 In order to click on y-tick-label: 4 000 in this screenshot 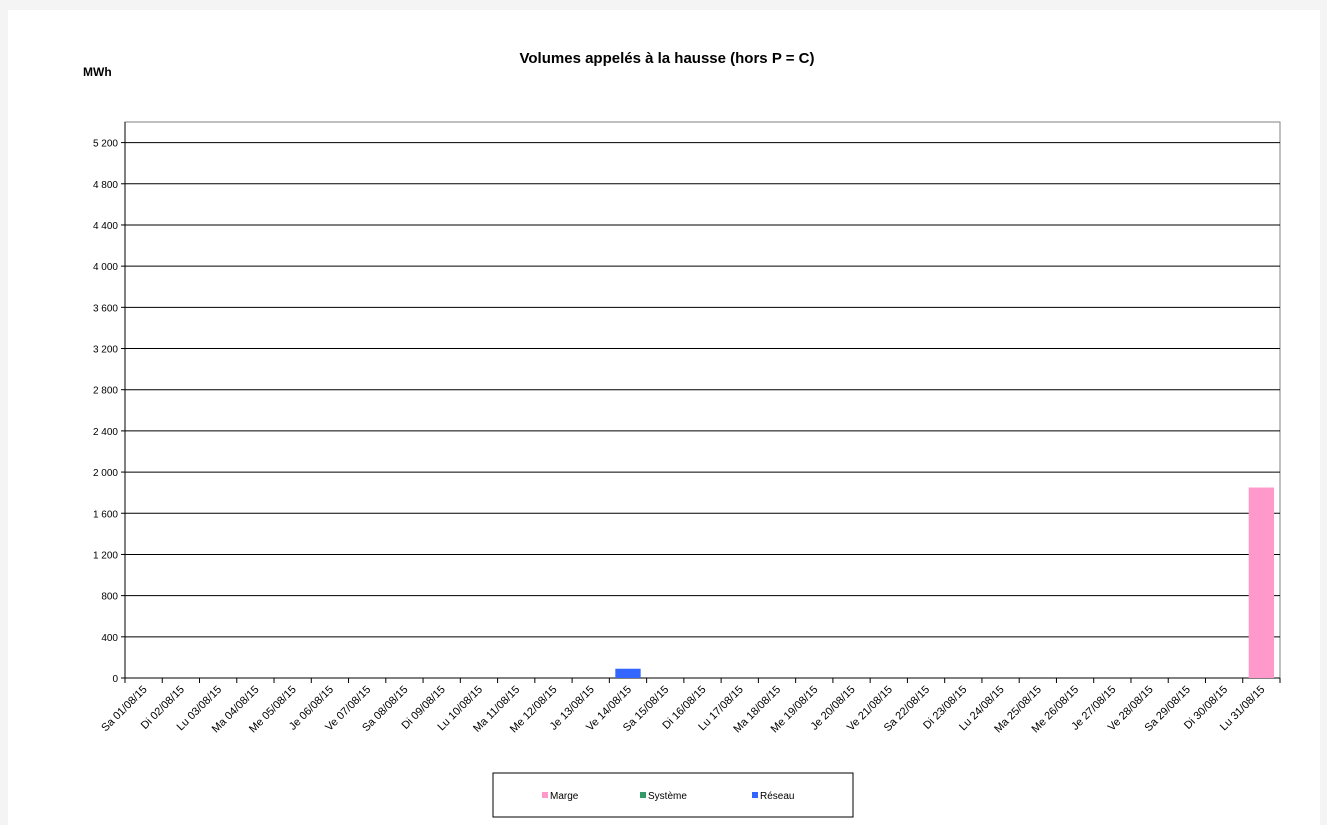, I will do `click(105, 267)`.